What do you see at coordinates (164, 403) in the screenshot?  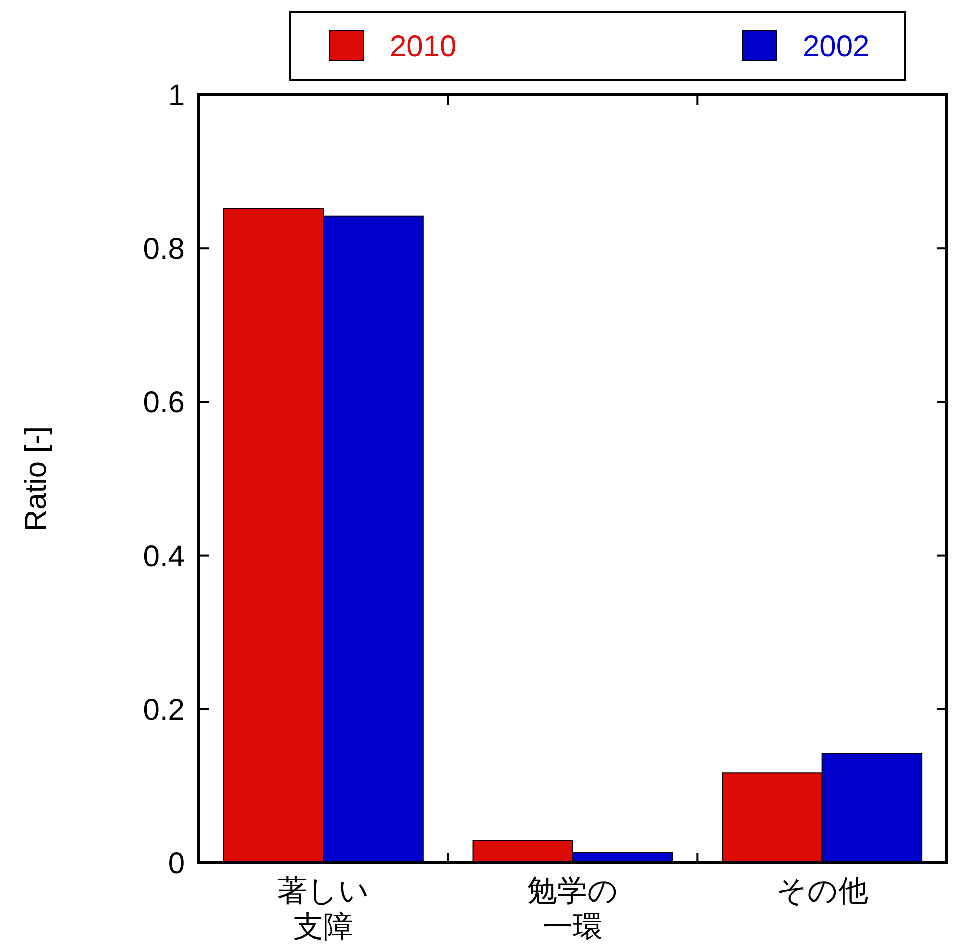 I see `y-tick-label: 0.6` at bounding box center [164, 403].